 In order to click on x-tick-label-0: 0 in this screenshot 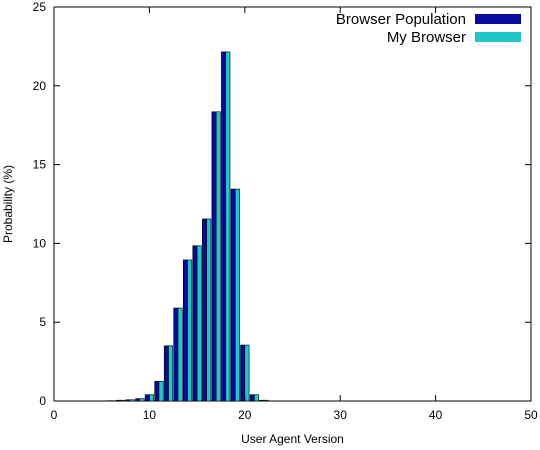, I will do `click(54, 415)`.